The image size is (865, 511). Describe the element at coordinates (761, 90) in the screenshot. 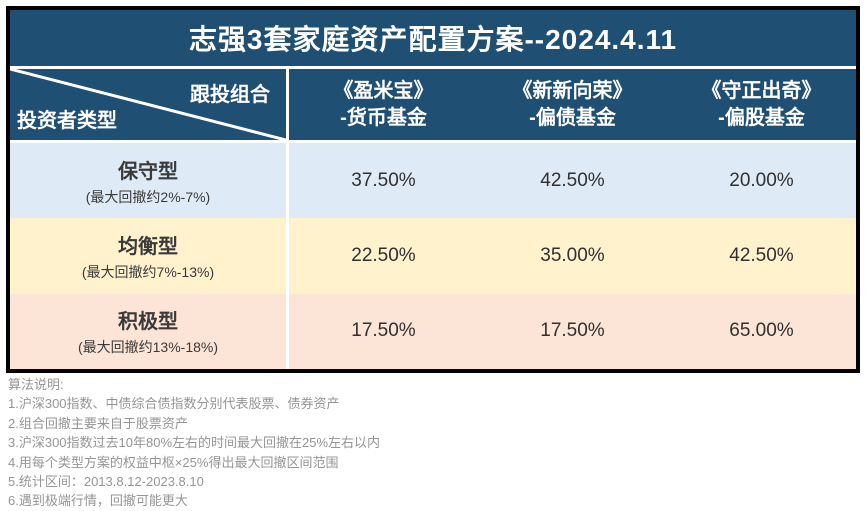

I see `fund-name: 《守正出奇》` at that location.